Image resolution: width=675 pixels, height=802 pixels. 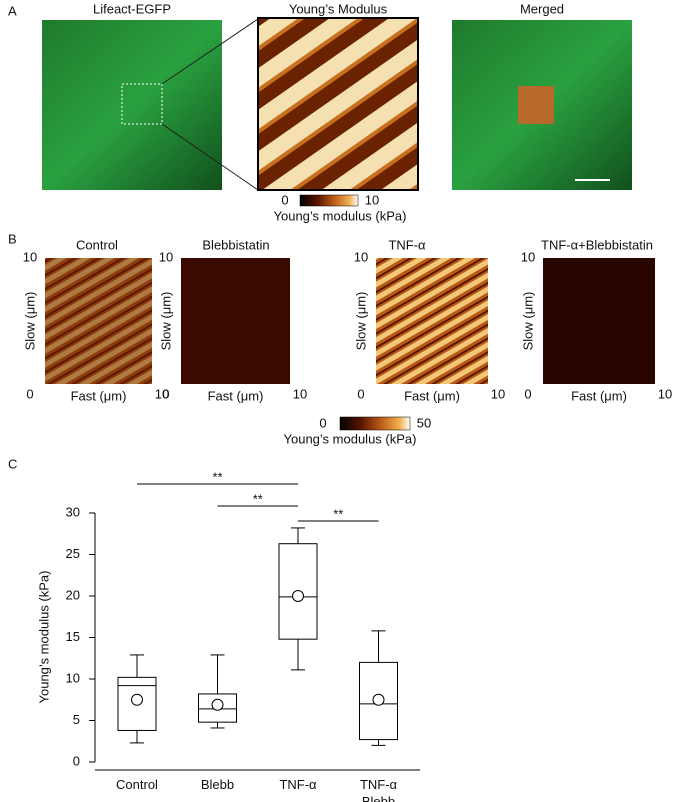 I want to click on map-title: TNF-α, so click(x=407, y=244).